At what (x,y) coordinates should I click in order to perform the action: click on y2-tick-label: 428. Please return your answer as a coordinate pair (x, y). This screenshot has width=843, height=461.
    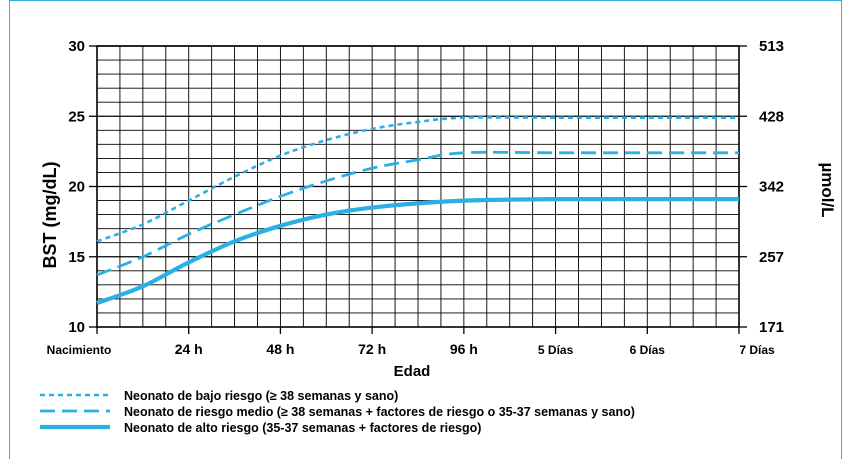
    Looking at the image, I should click on (771, 116).